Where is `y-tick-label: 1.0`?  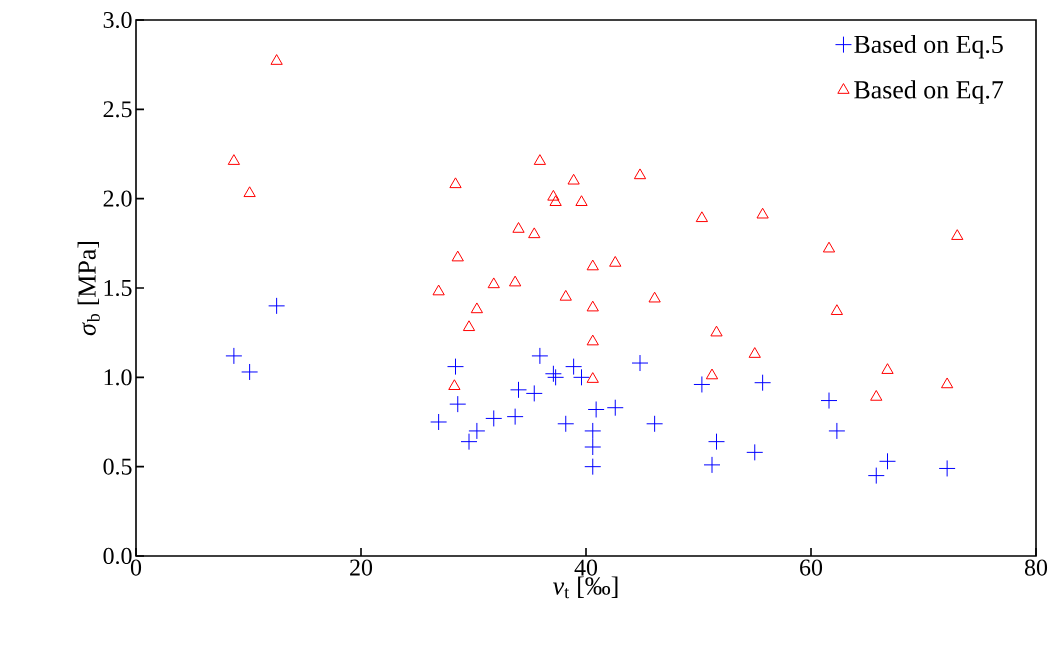
y-tick-label: 1.0 is located at coordinates (118, 377).